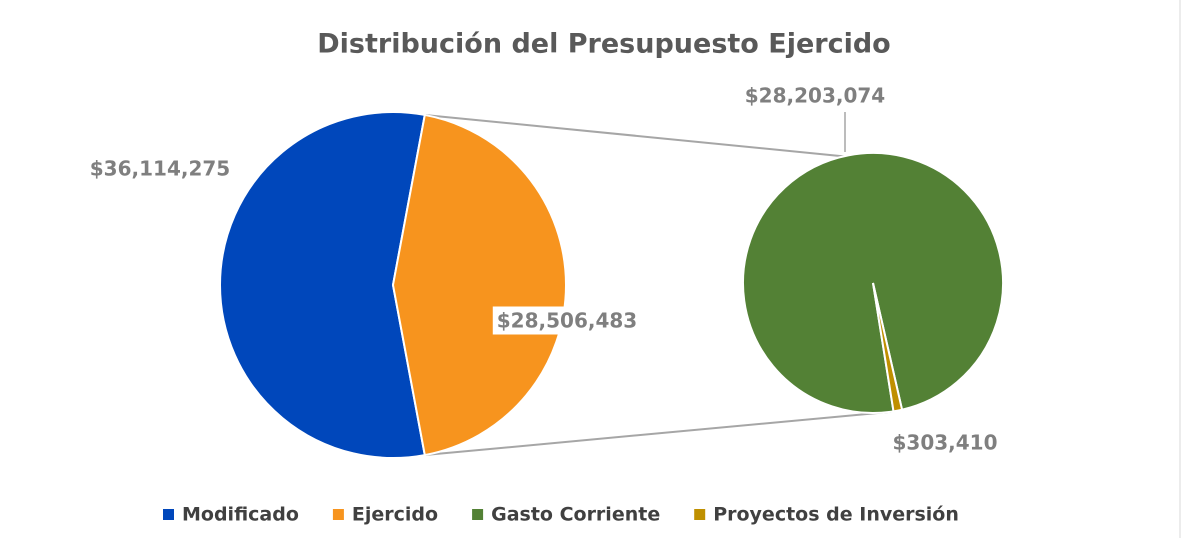 This screenshot has width=1182, height=538. I want to click on data-label: $28,506,483, so click(567, 321).